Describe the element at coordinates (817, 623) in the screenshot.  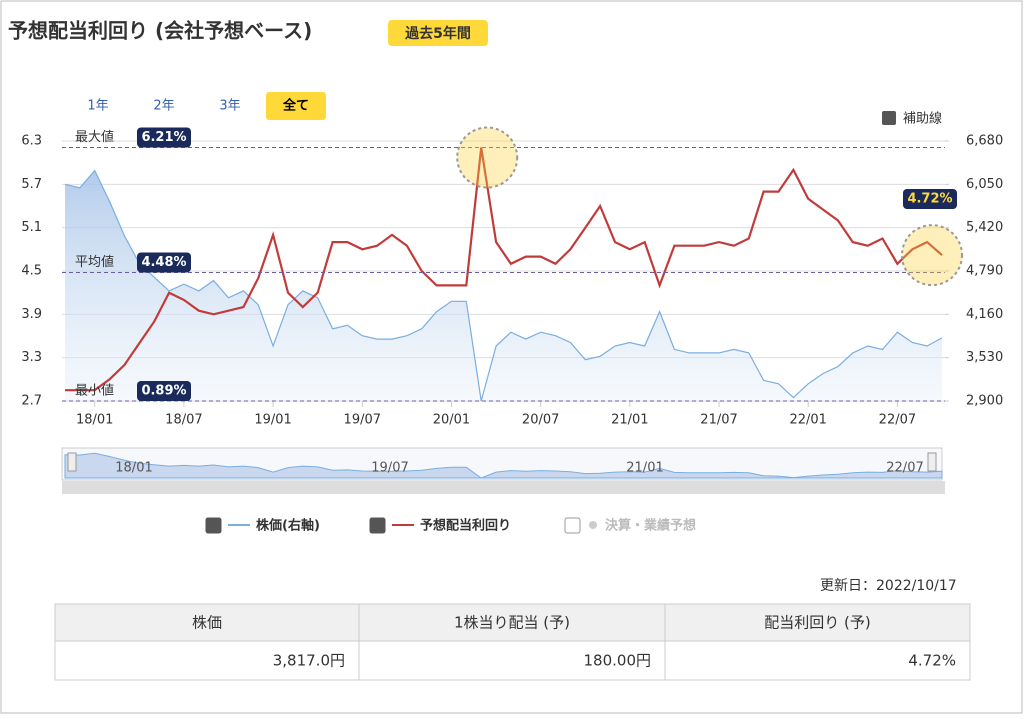
I see `table-header: 配当利回り (予)` at that location.